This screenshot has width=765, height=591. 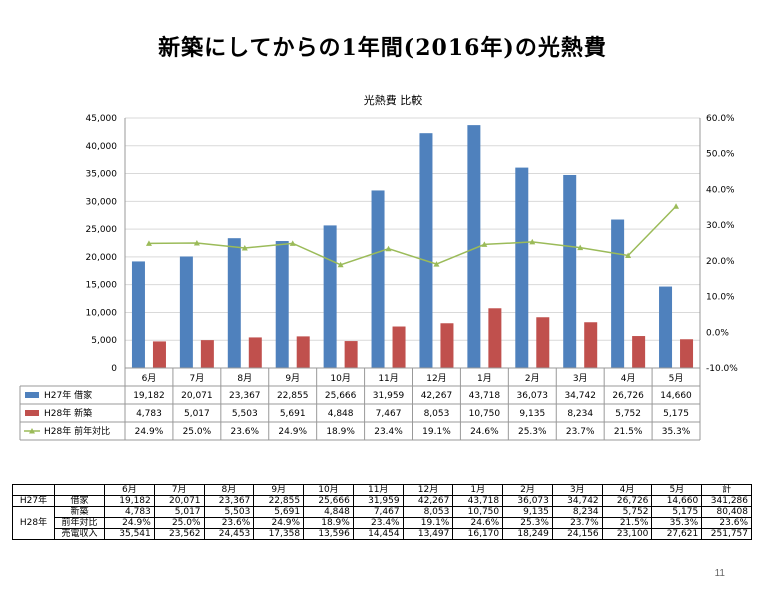 What do you see at coordinates (197, 378) in the screenshot?
I see `x-tick-label: 7月` at bounding box center [197, 378].